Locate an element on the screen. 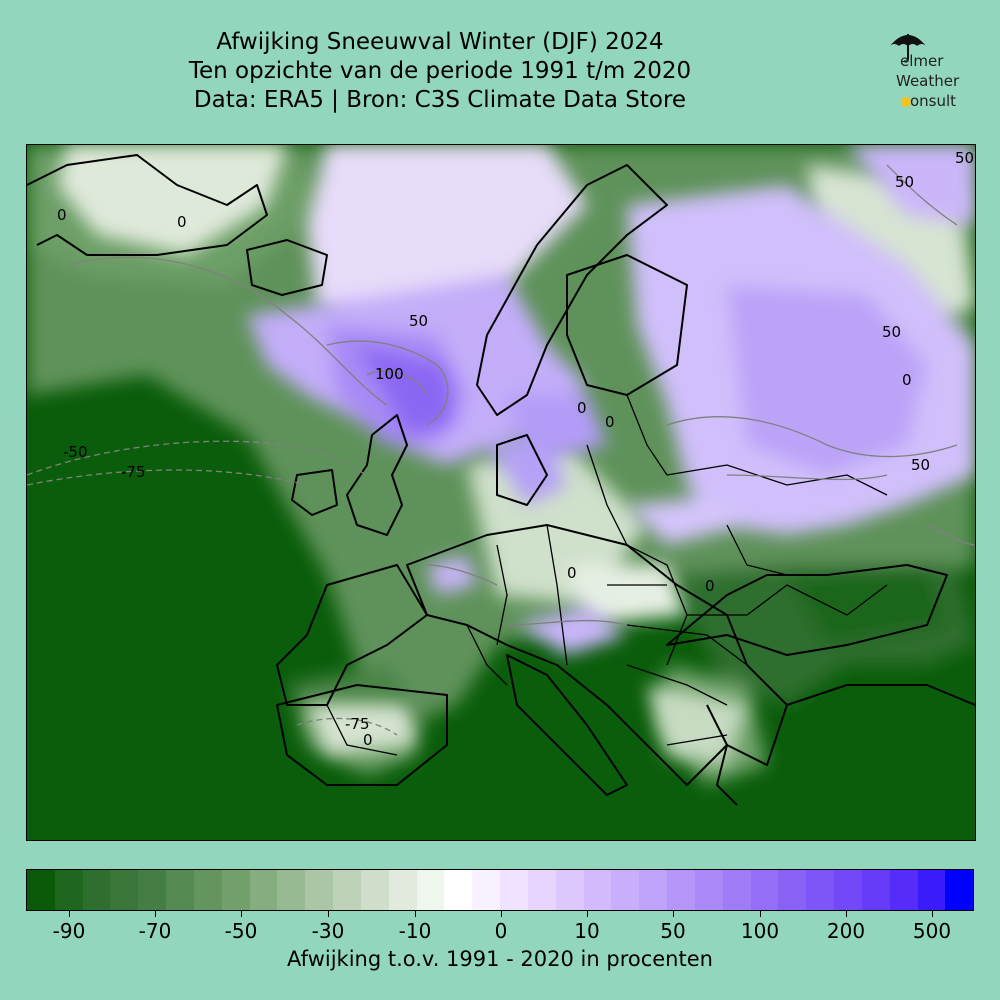 The width and height of the screenshot is (1000, 1000). sun-icon is located at coordinates (906, 102).